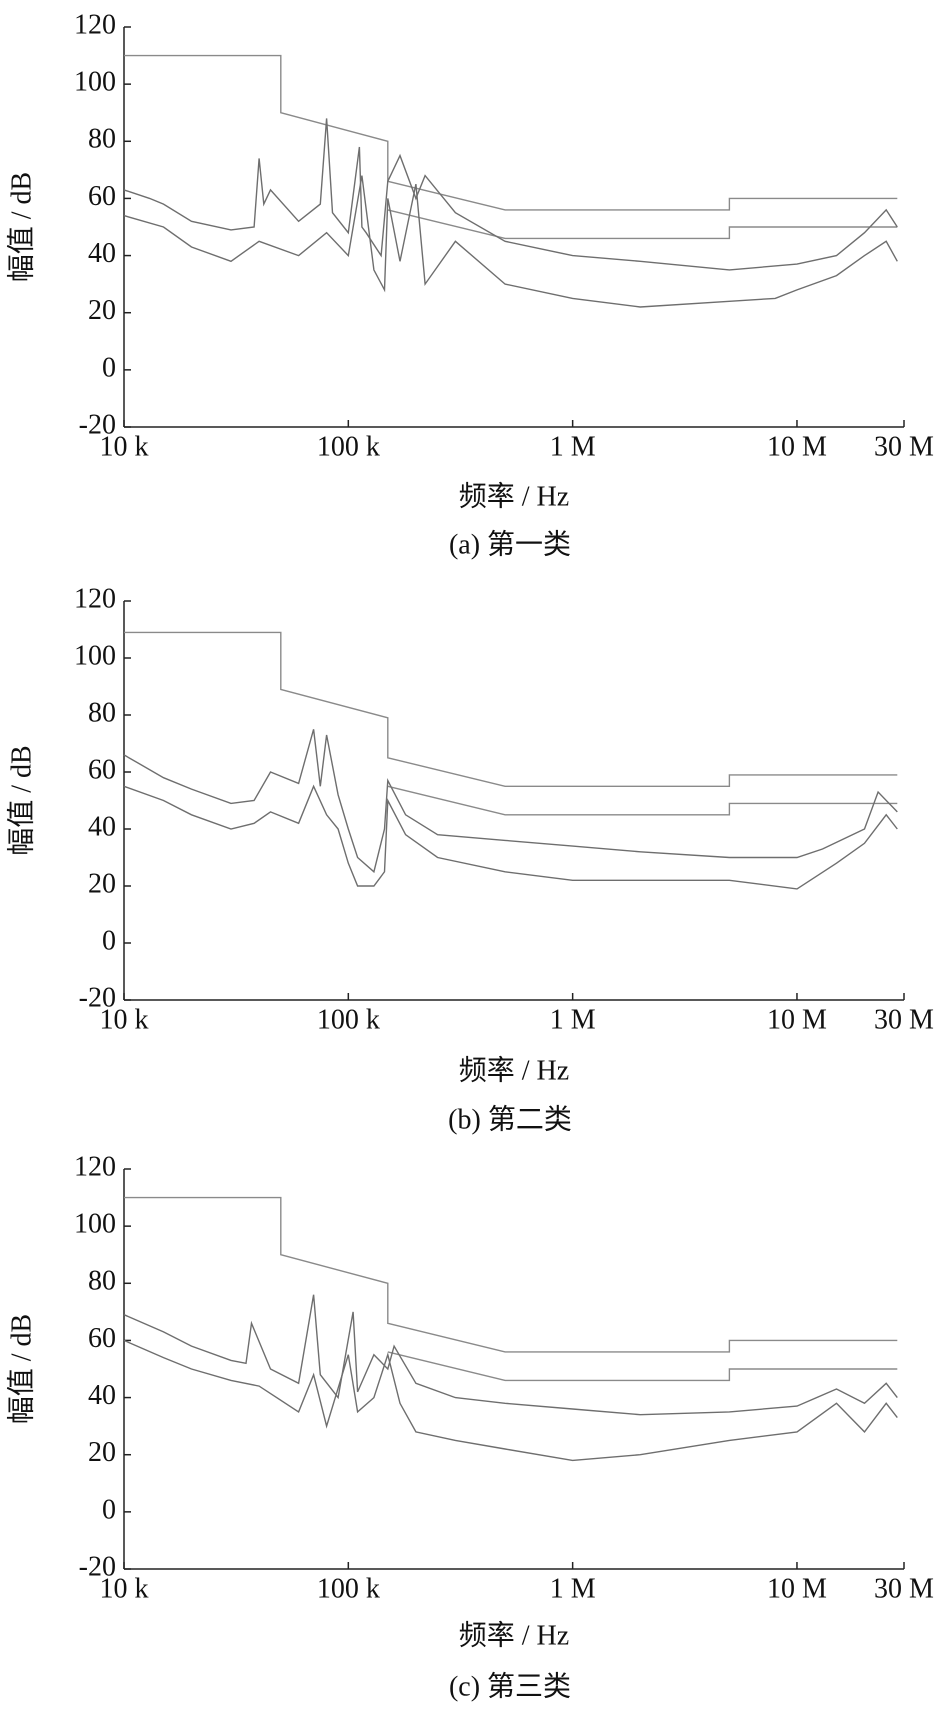 The width and height of the screenshot is (950, 1719). What do you see at coordinates (510, 544) in the screenshot?
I see `caption: (a) 第一类` at bounding box center [510, 544].